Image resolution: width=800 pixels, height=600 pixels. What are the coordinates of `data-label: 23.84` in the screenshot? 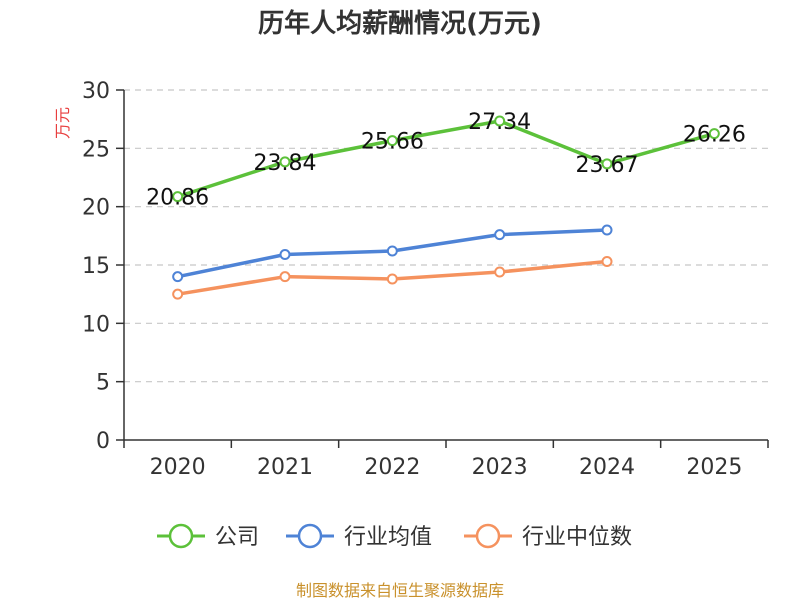 It's located at (285, 163).